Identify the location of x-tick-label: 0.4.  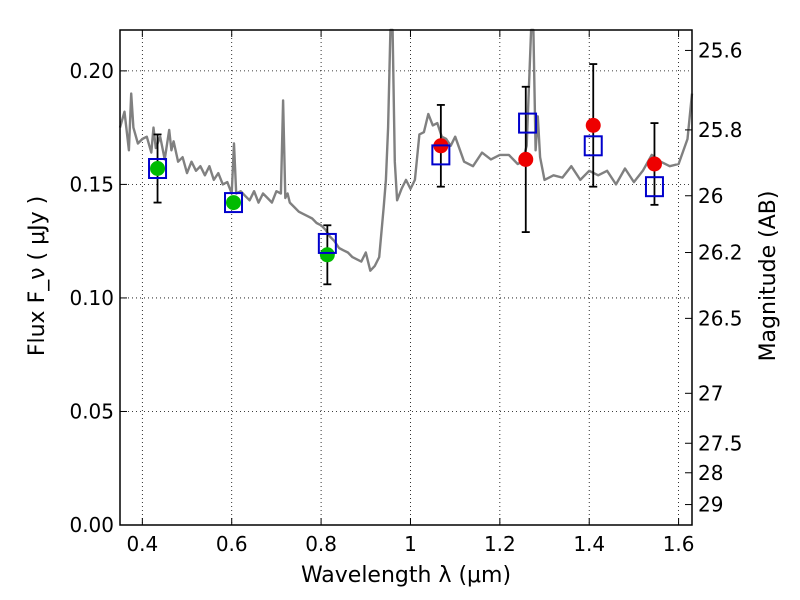
(142, 544).